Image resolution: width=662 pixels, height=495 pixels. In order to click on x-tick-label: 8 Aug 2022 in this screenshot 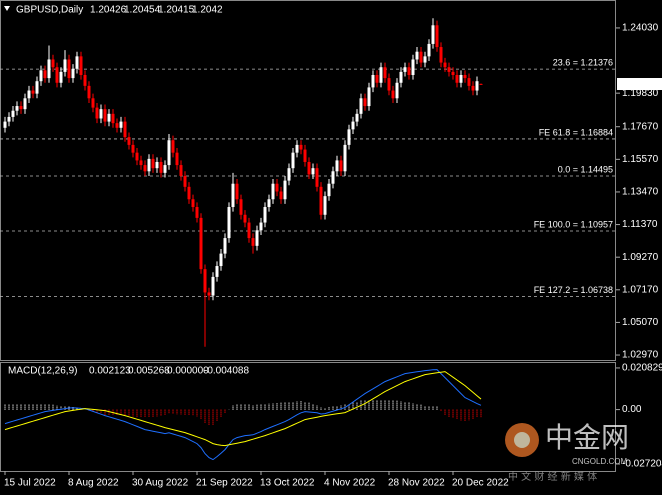, I will do `click(93, 483)`.